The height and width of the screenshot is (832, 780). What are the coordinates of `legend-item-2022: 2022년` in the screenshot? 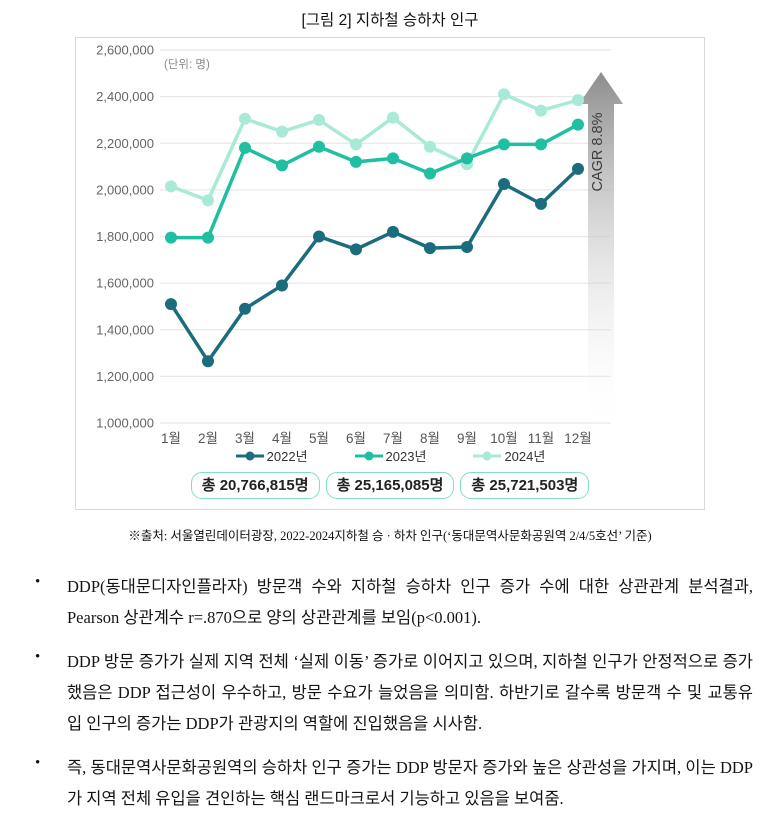 It's located at (271, 455).